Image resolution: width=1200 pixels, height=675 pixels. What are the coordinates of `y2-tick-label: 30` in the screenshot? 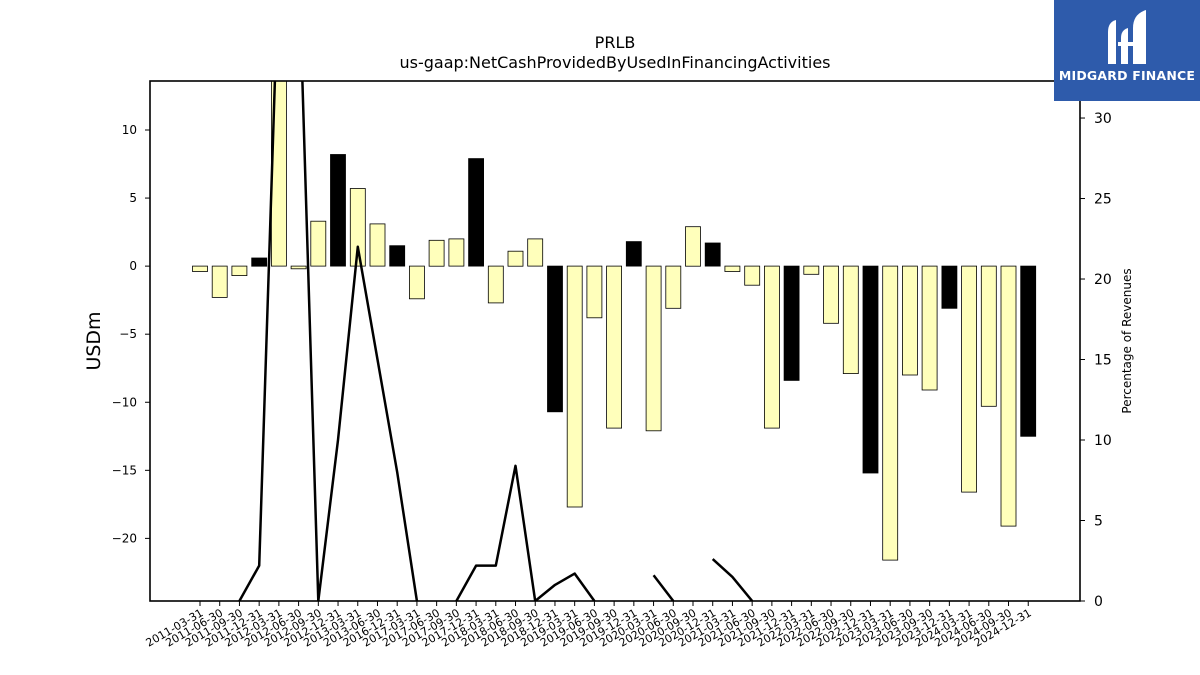 It's located at (1103, 119).